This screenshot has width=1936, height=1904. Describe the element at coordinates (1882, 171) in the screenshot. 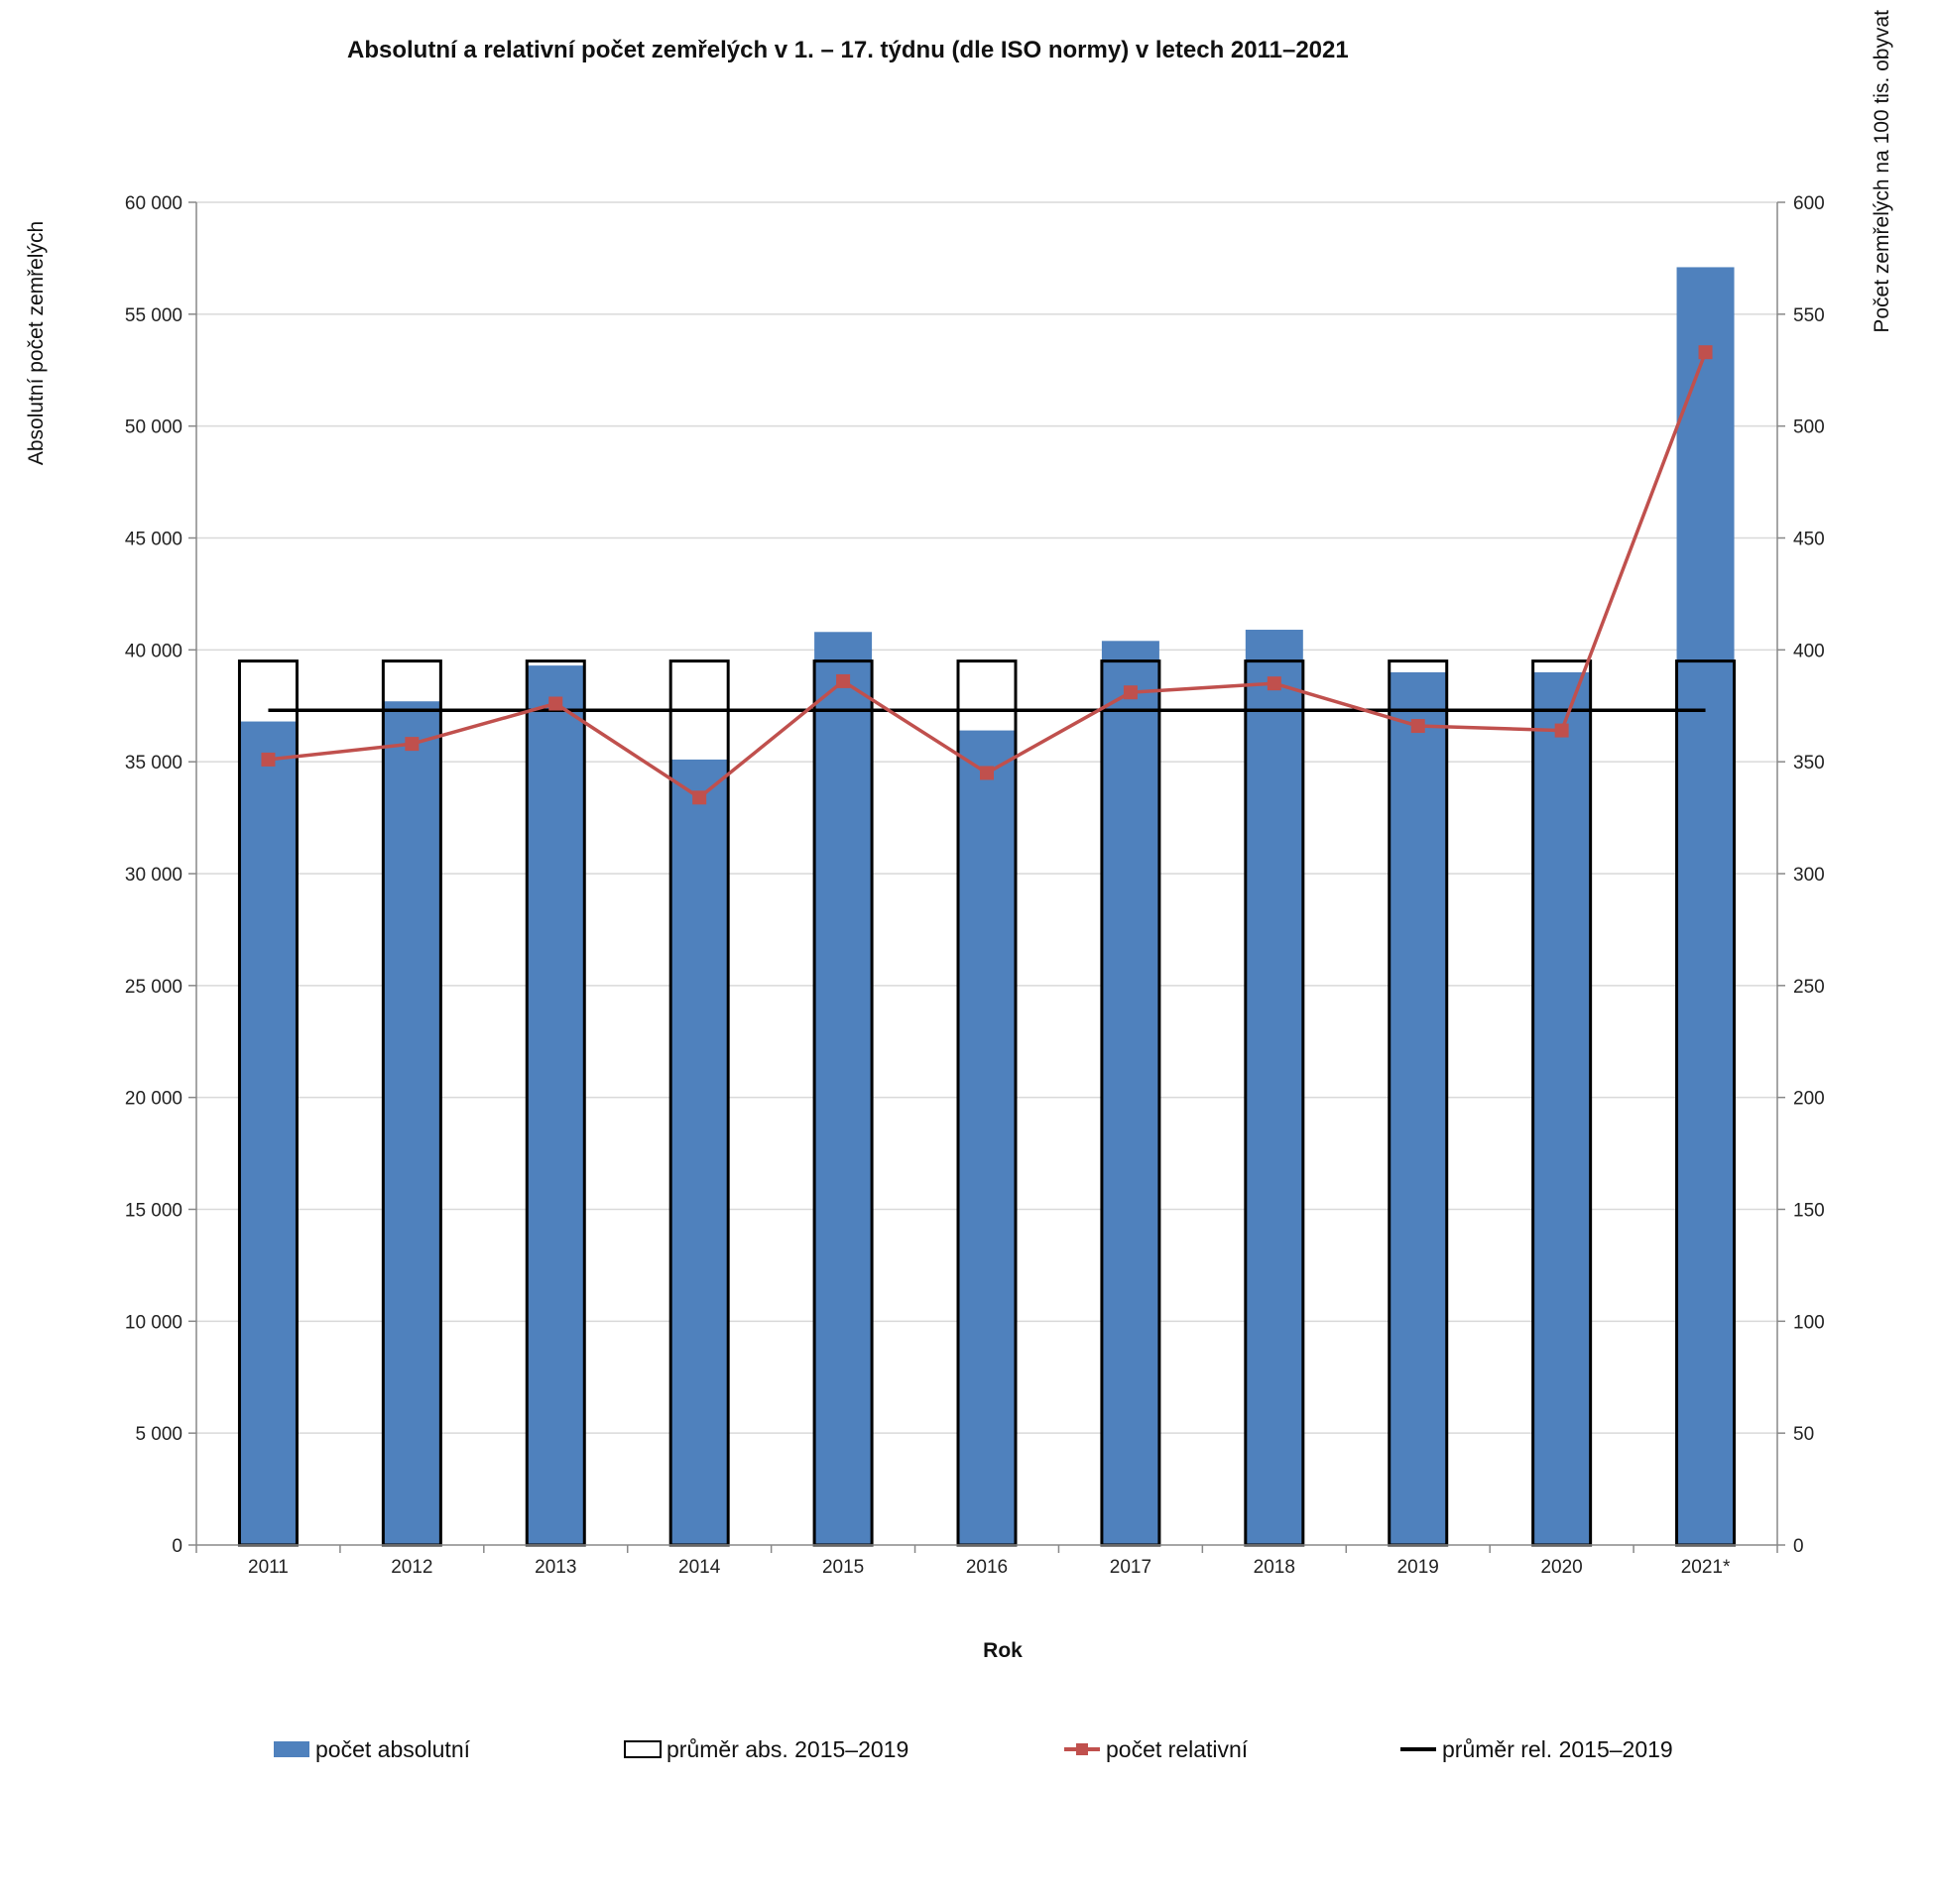

I see `y2-axis-title: Počet zemřelých na 100 tis. obyvat` at that location.